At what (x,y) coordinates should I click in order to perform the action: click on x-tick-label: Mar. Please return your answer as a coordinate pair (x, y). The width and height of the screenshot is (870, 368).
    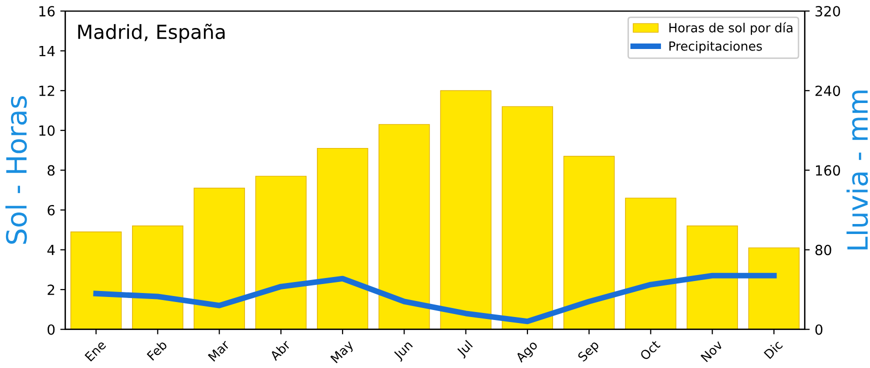
    Looking at the image, I should click on (219, 350).